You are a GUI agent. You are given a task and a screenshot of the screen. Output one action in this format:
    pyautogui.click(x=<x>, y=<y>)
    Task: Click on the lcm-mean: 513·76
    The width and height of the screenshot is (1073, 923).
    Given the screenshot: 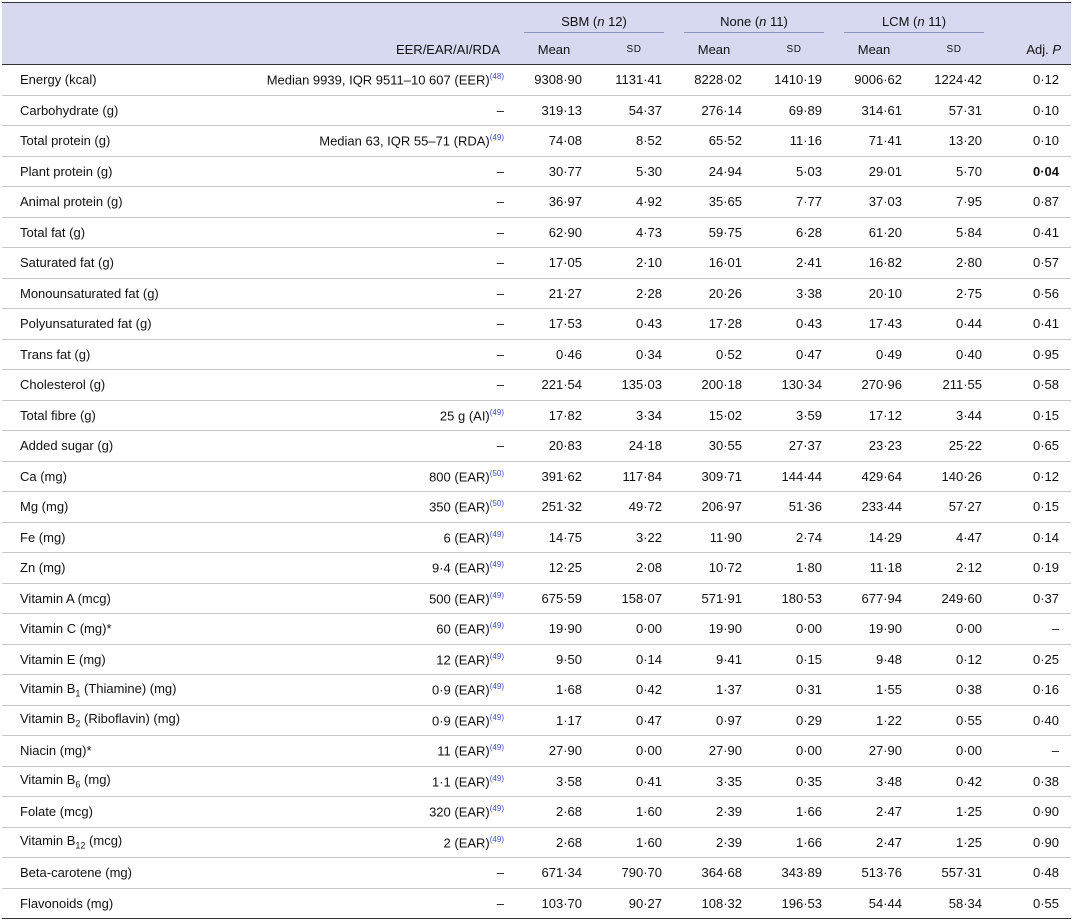 What is the action you would take?
    pyautogui.click(x=874, y=873)
    